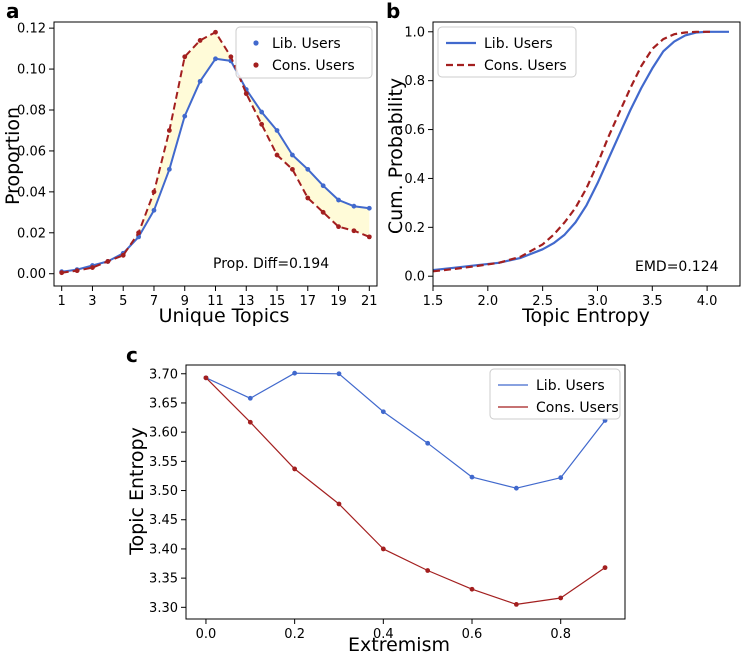 The image size is (751, 656). What do you see at coordinates (433, 301) in the screenshot?
I see `x-tick-label: 1.5` at bounding box center [433, 301].